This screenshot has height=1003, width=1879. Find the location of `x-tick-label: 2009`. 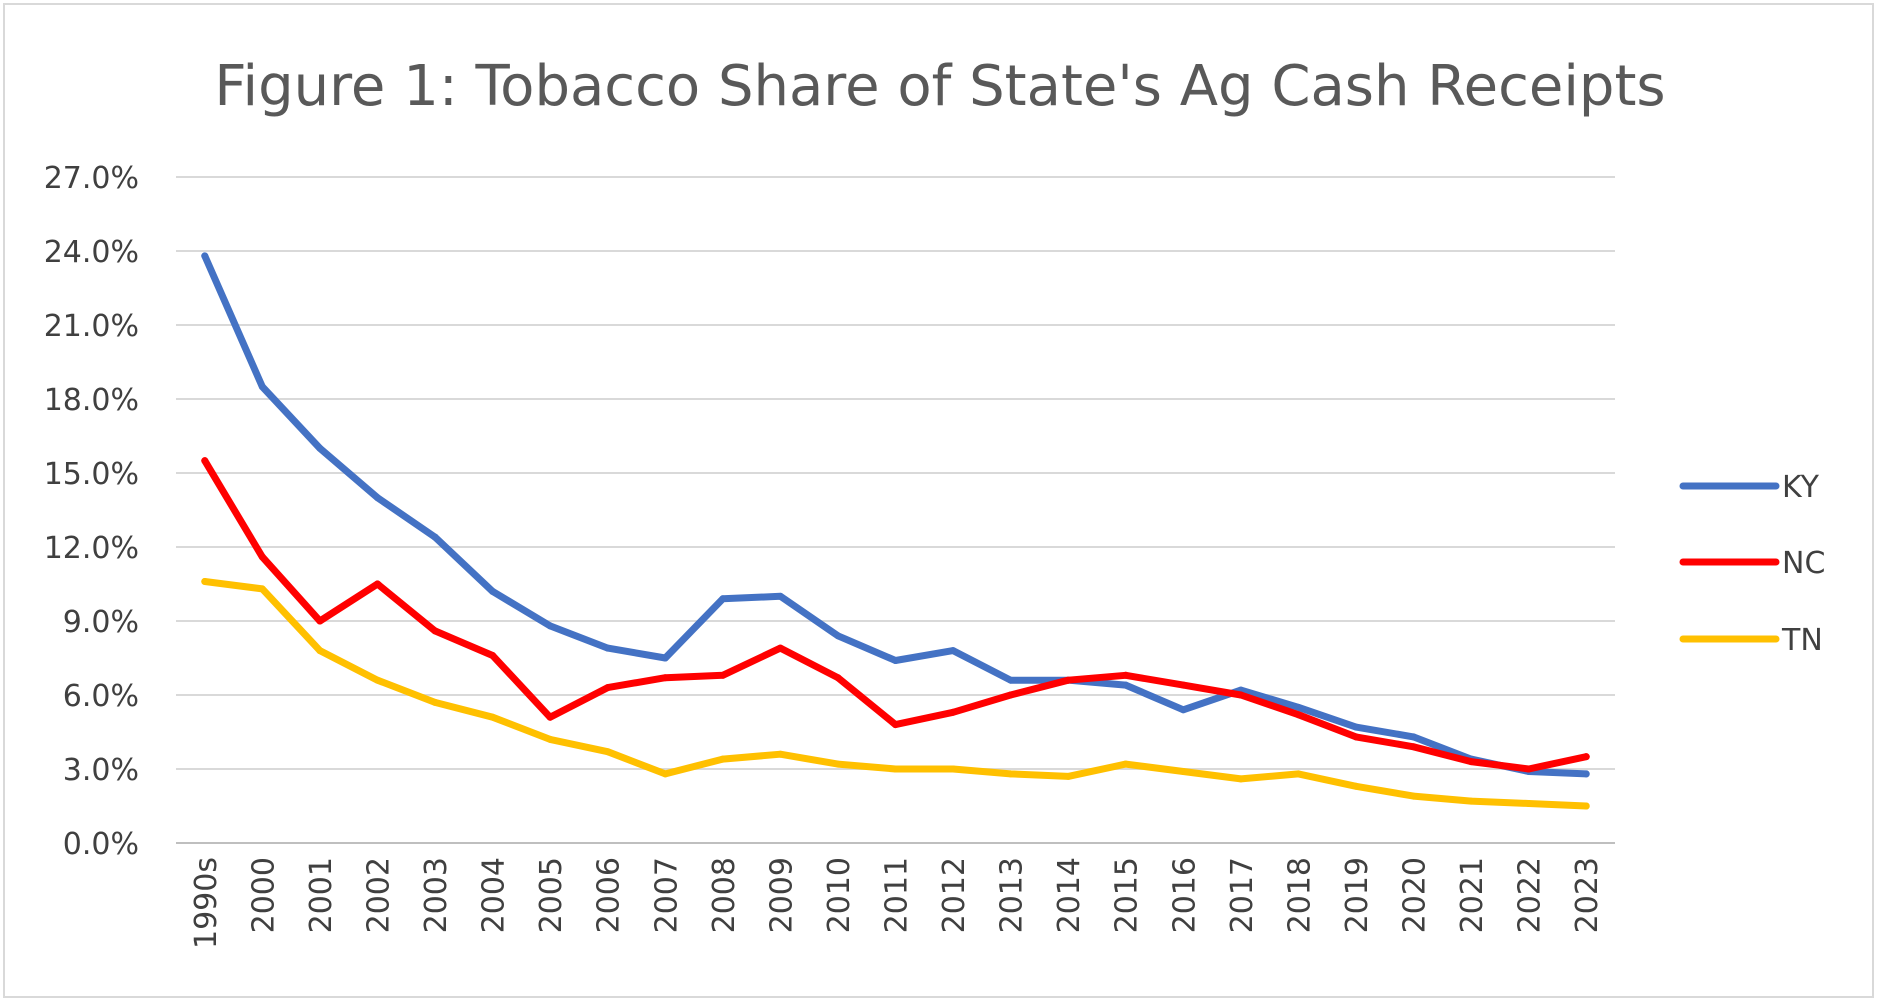

x-tick-label: 2009 is located at coordinates (781, 895).